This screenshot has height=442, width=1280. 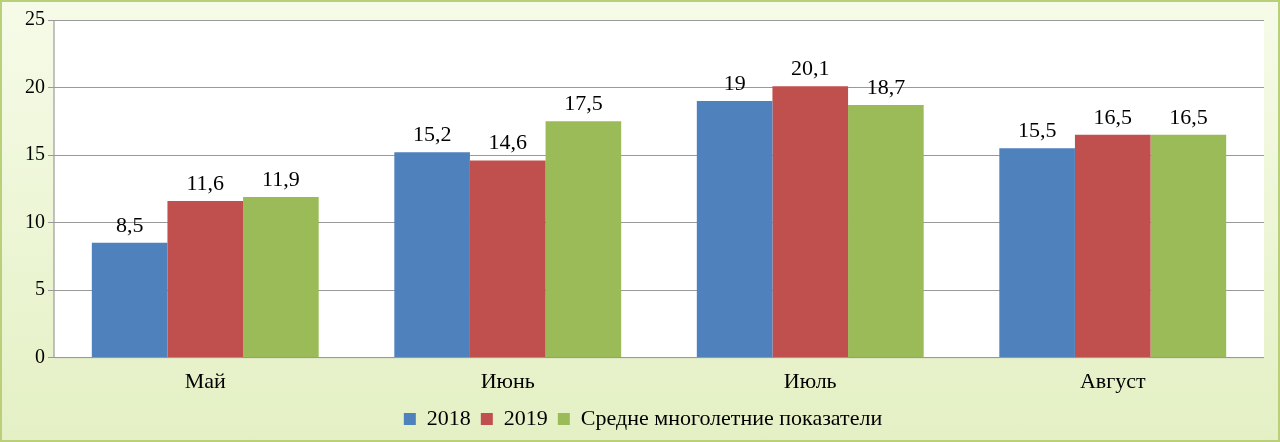 I want to click on y-tick-label: 15, so click(x=35, y=153).